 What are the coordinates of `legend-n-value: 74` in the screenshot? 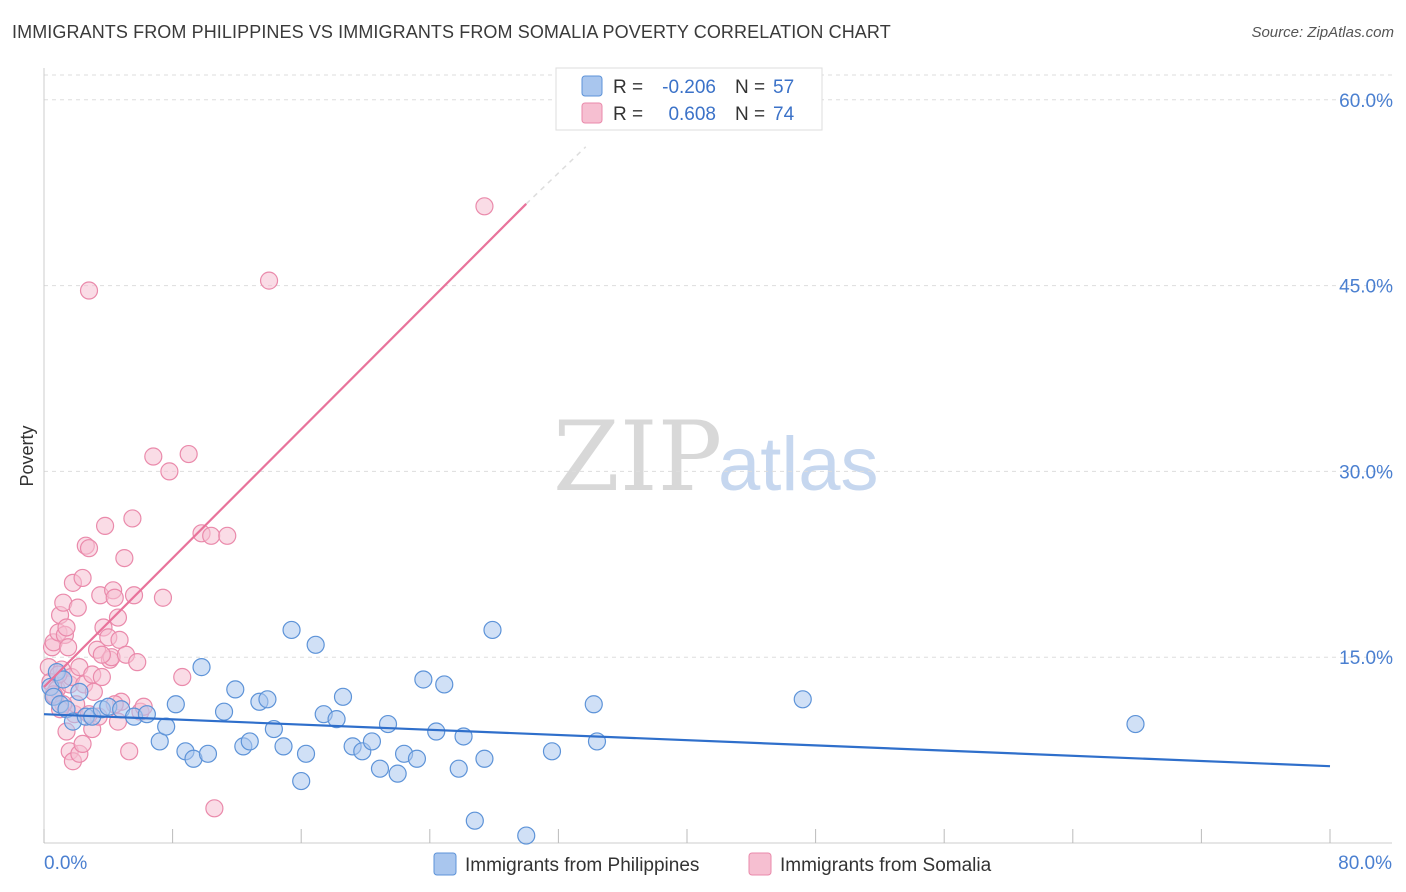 It's located at (784, 114).